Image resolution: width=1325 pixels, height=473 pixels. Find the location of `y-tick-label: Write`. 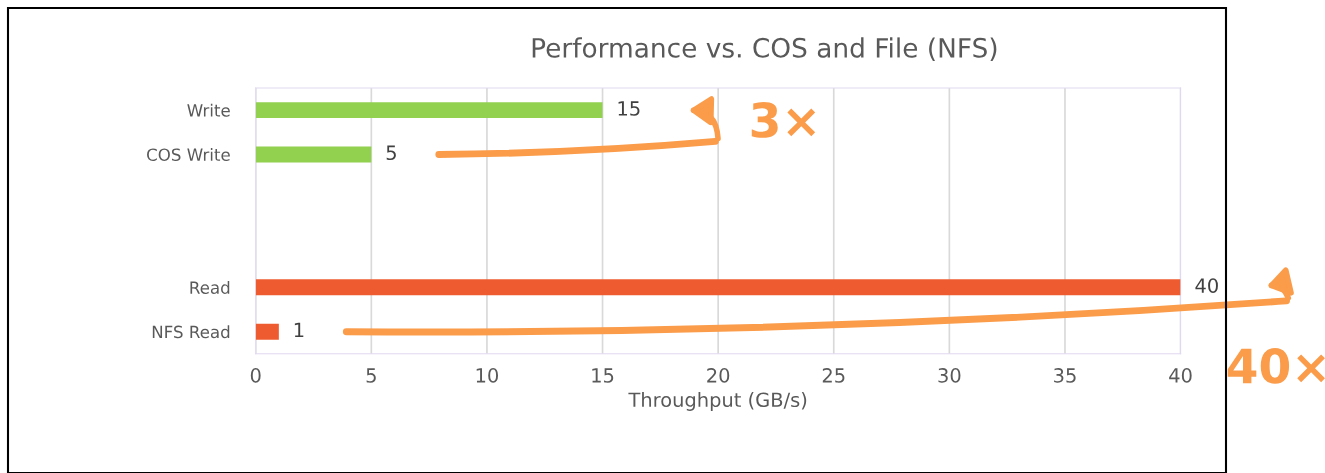

y-tick-label: Write is located at coordinates (208, 110).